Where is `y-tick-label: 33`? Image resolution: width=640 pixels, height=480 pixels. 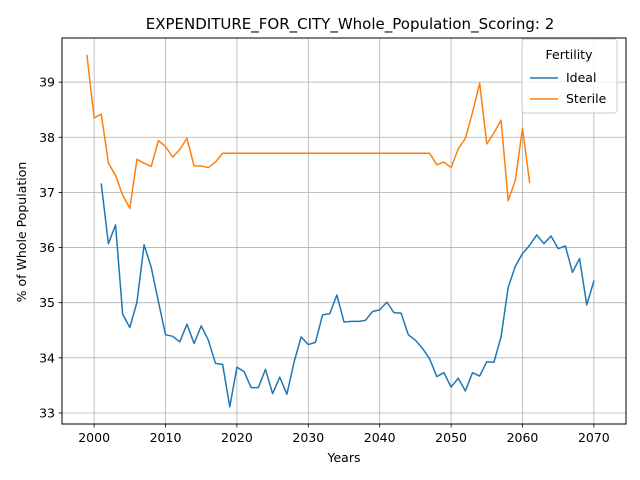 y-tick-label: 33 is located at coordinates (47, 412).